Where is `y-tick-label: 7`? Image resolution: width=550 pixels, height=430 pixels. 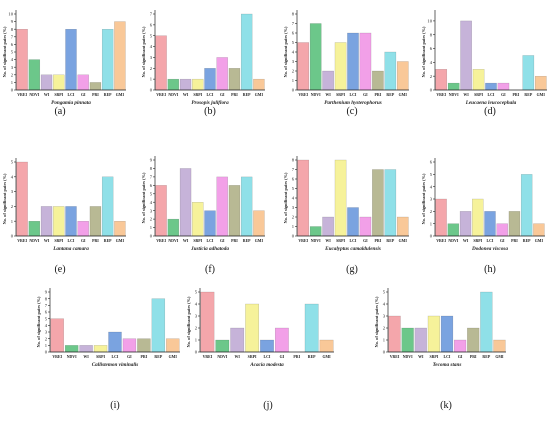 y-tick-label: 7 is located at coordinates (151, 14).